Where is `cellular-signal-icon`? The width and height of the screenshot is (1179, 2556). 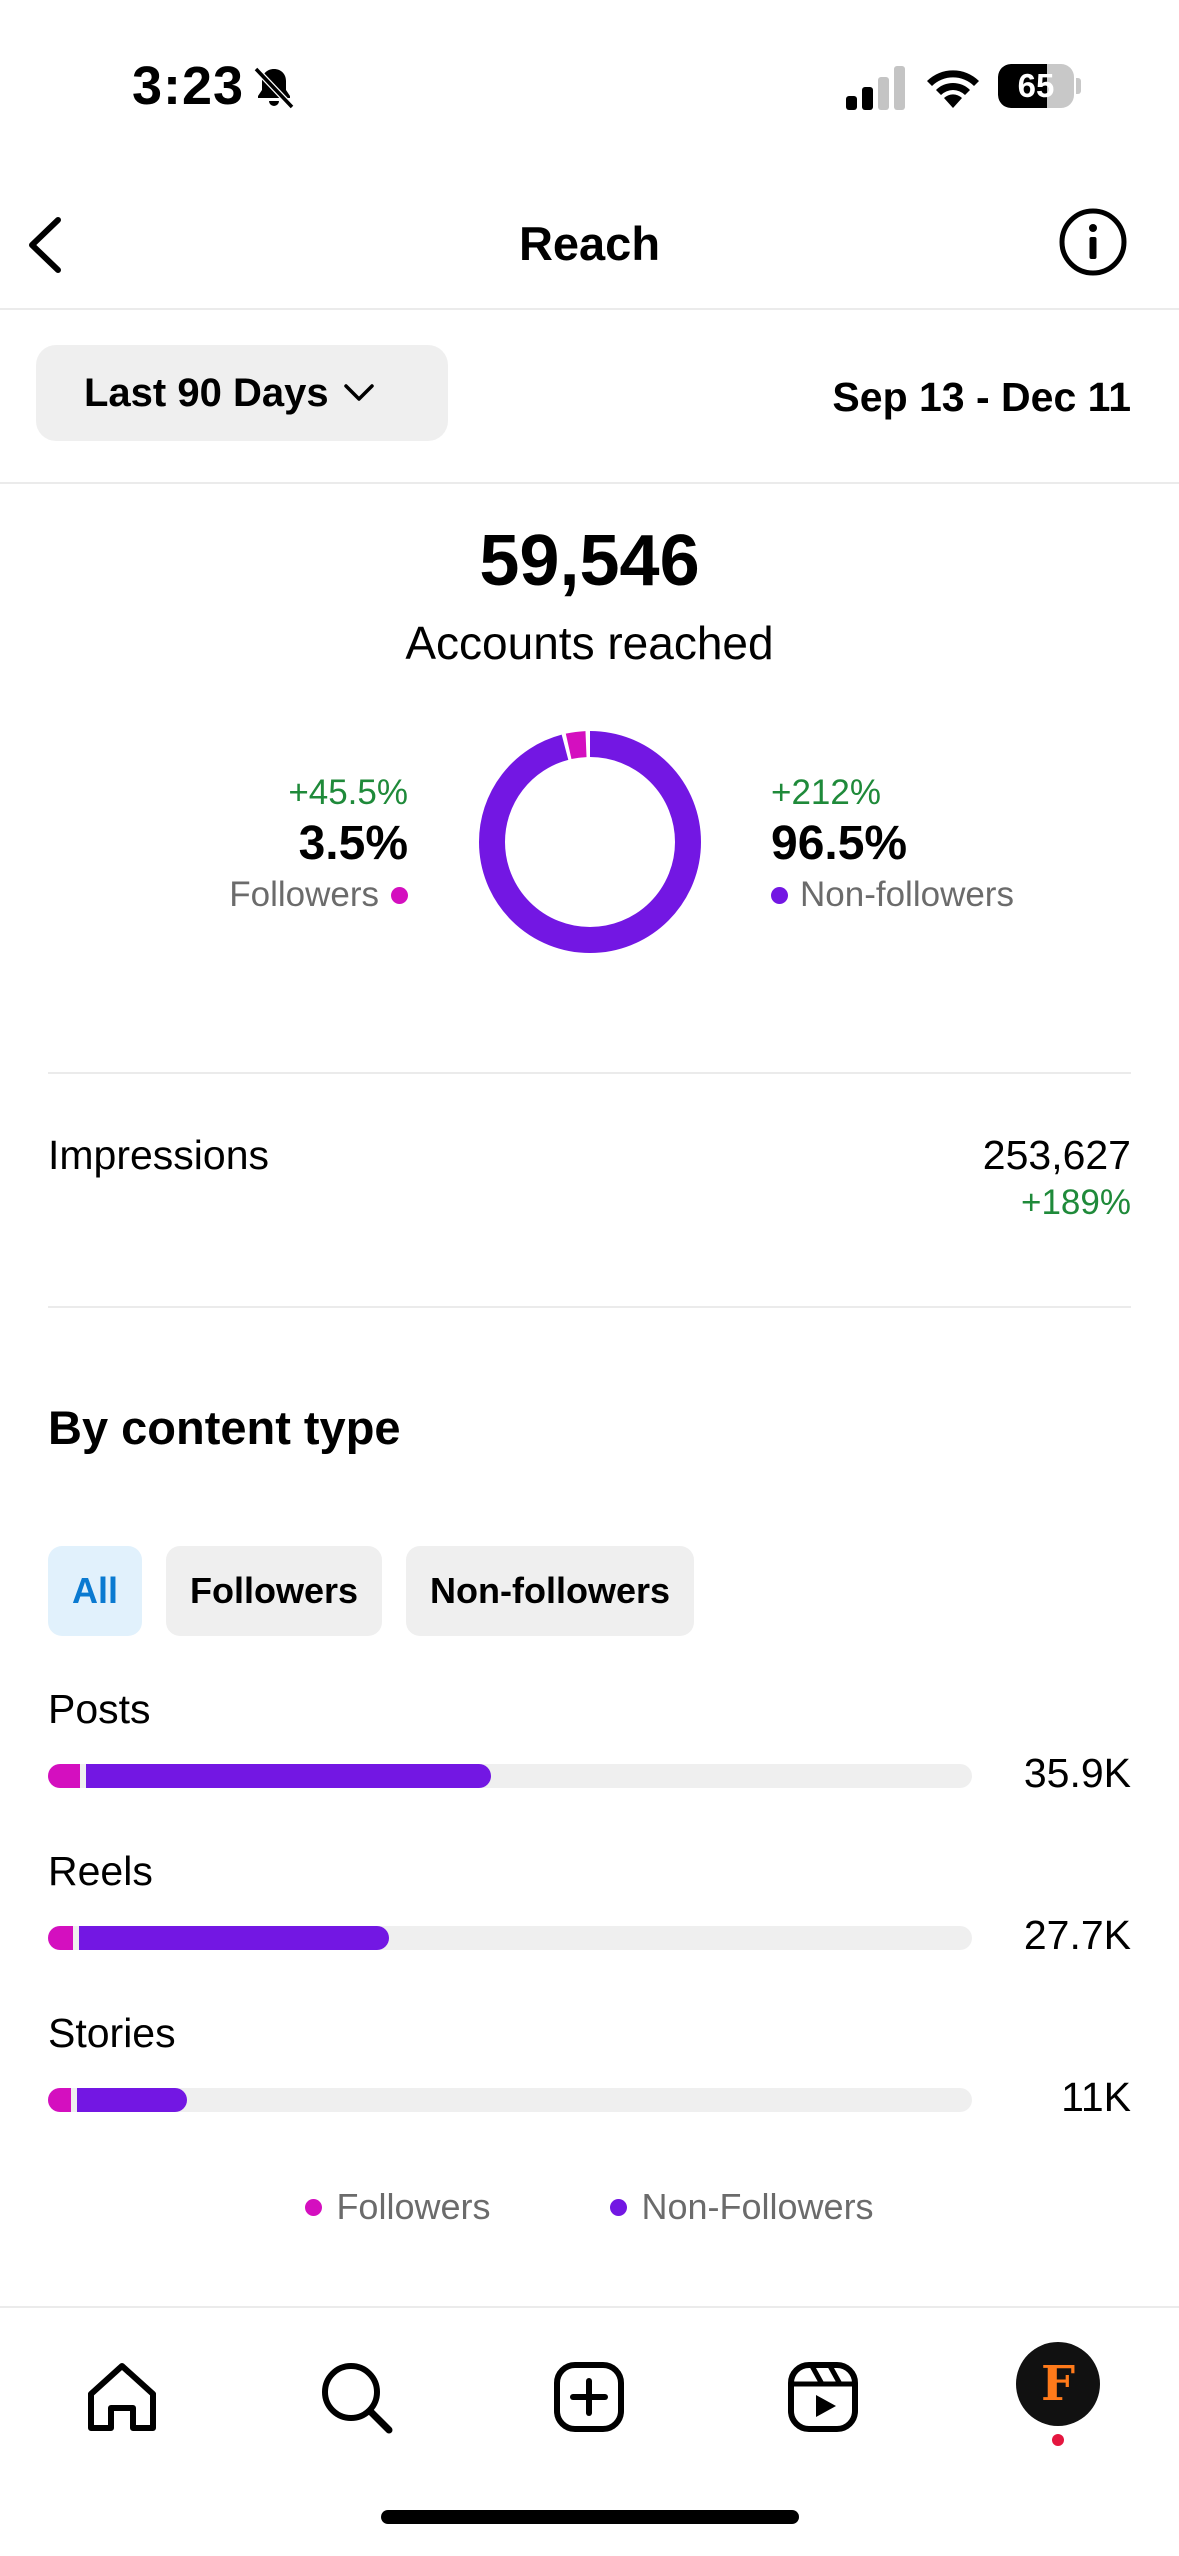 cellular-signal-icon is located at coordinates (875, 88).